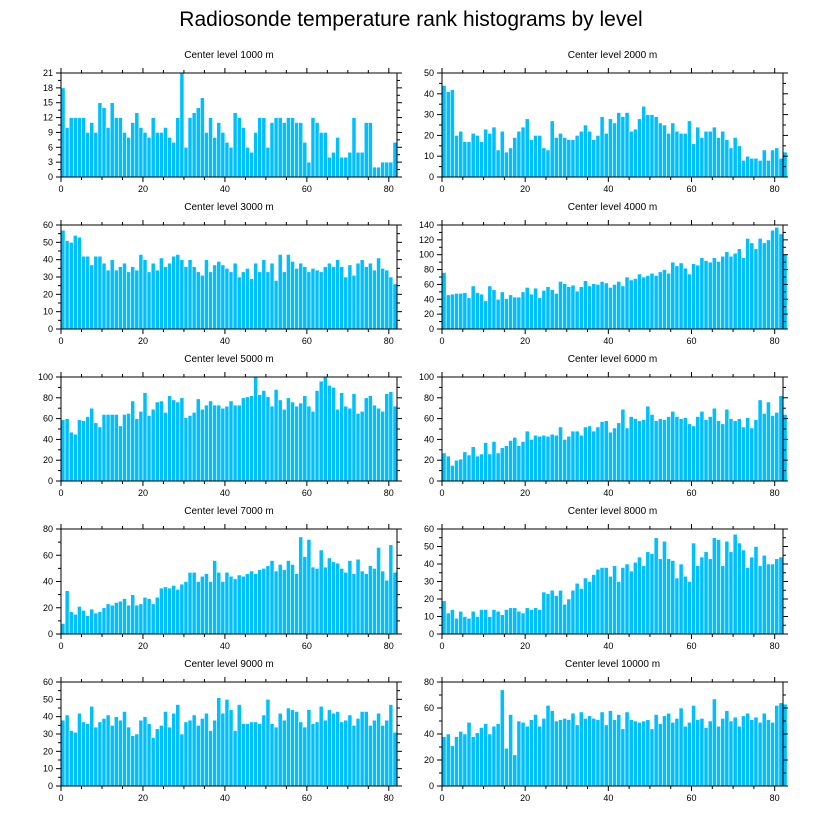 The height and width of the screenshot is (824, 822). Describe the element at coordinates (48, 277) in the screenshot. I see `y-tick-label: 30` at that location.